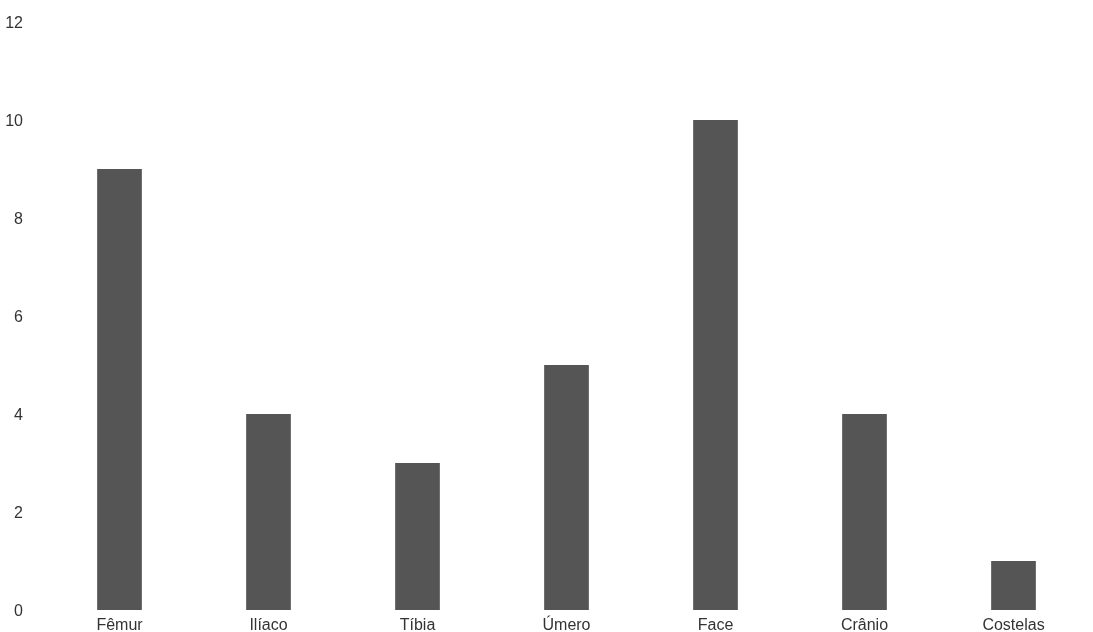 The width and height of the screenshot is (1093, 632). What do you see at coordinates (417, 623) in the screenshot?
I see `x-tick-label: Tíbia` at bounding box center [417, 623].